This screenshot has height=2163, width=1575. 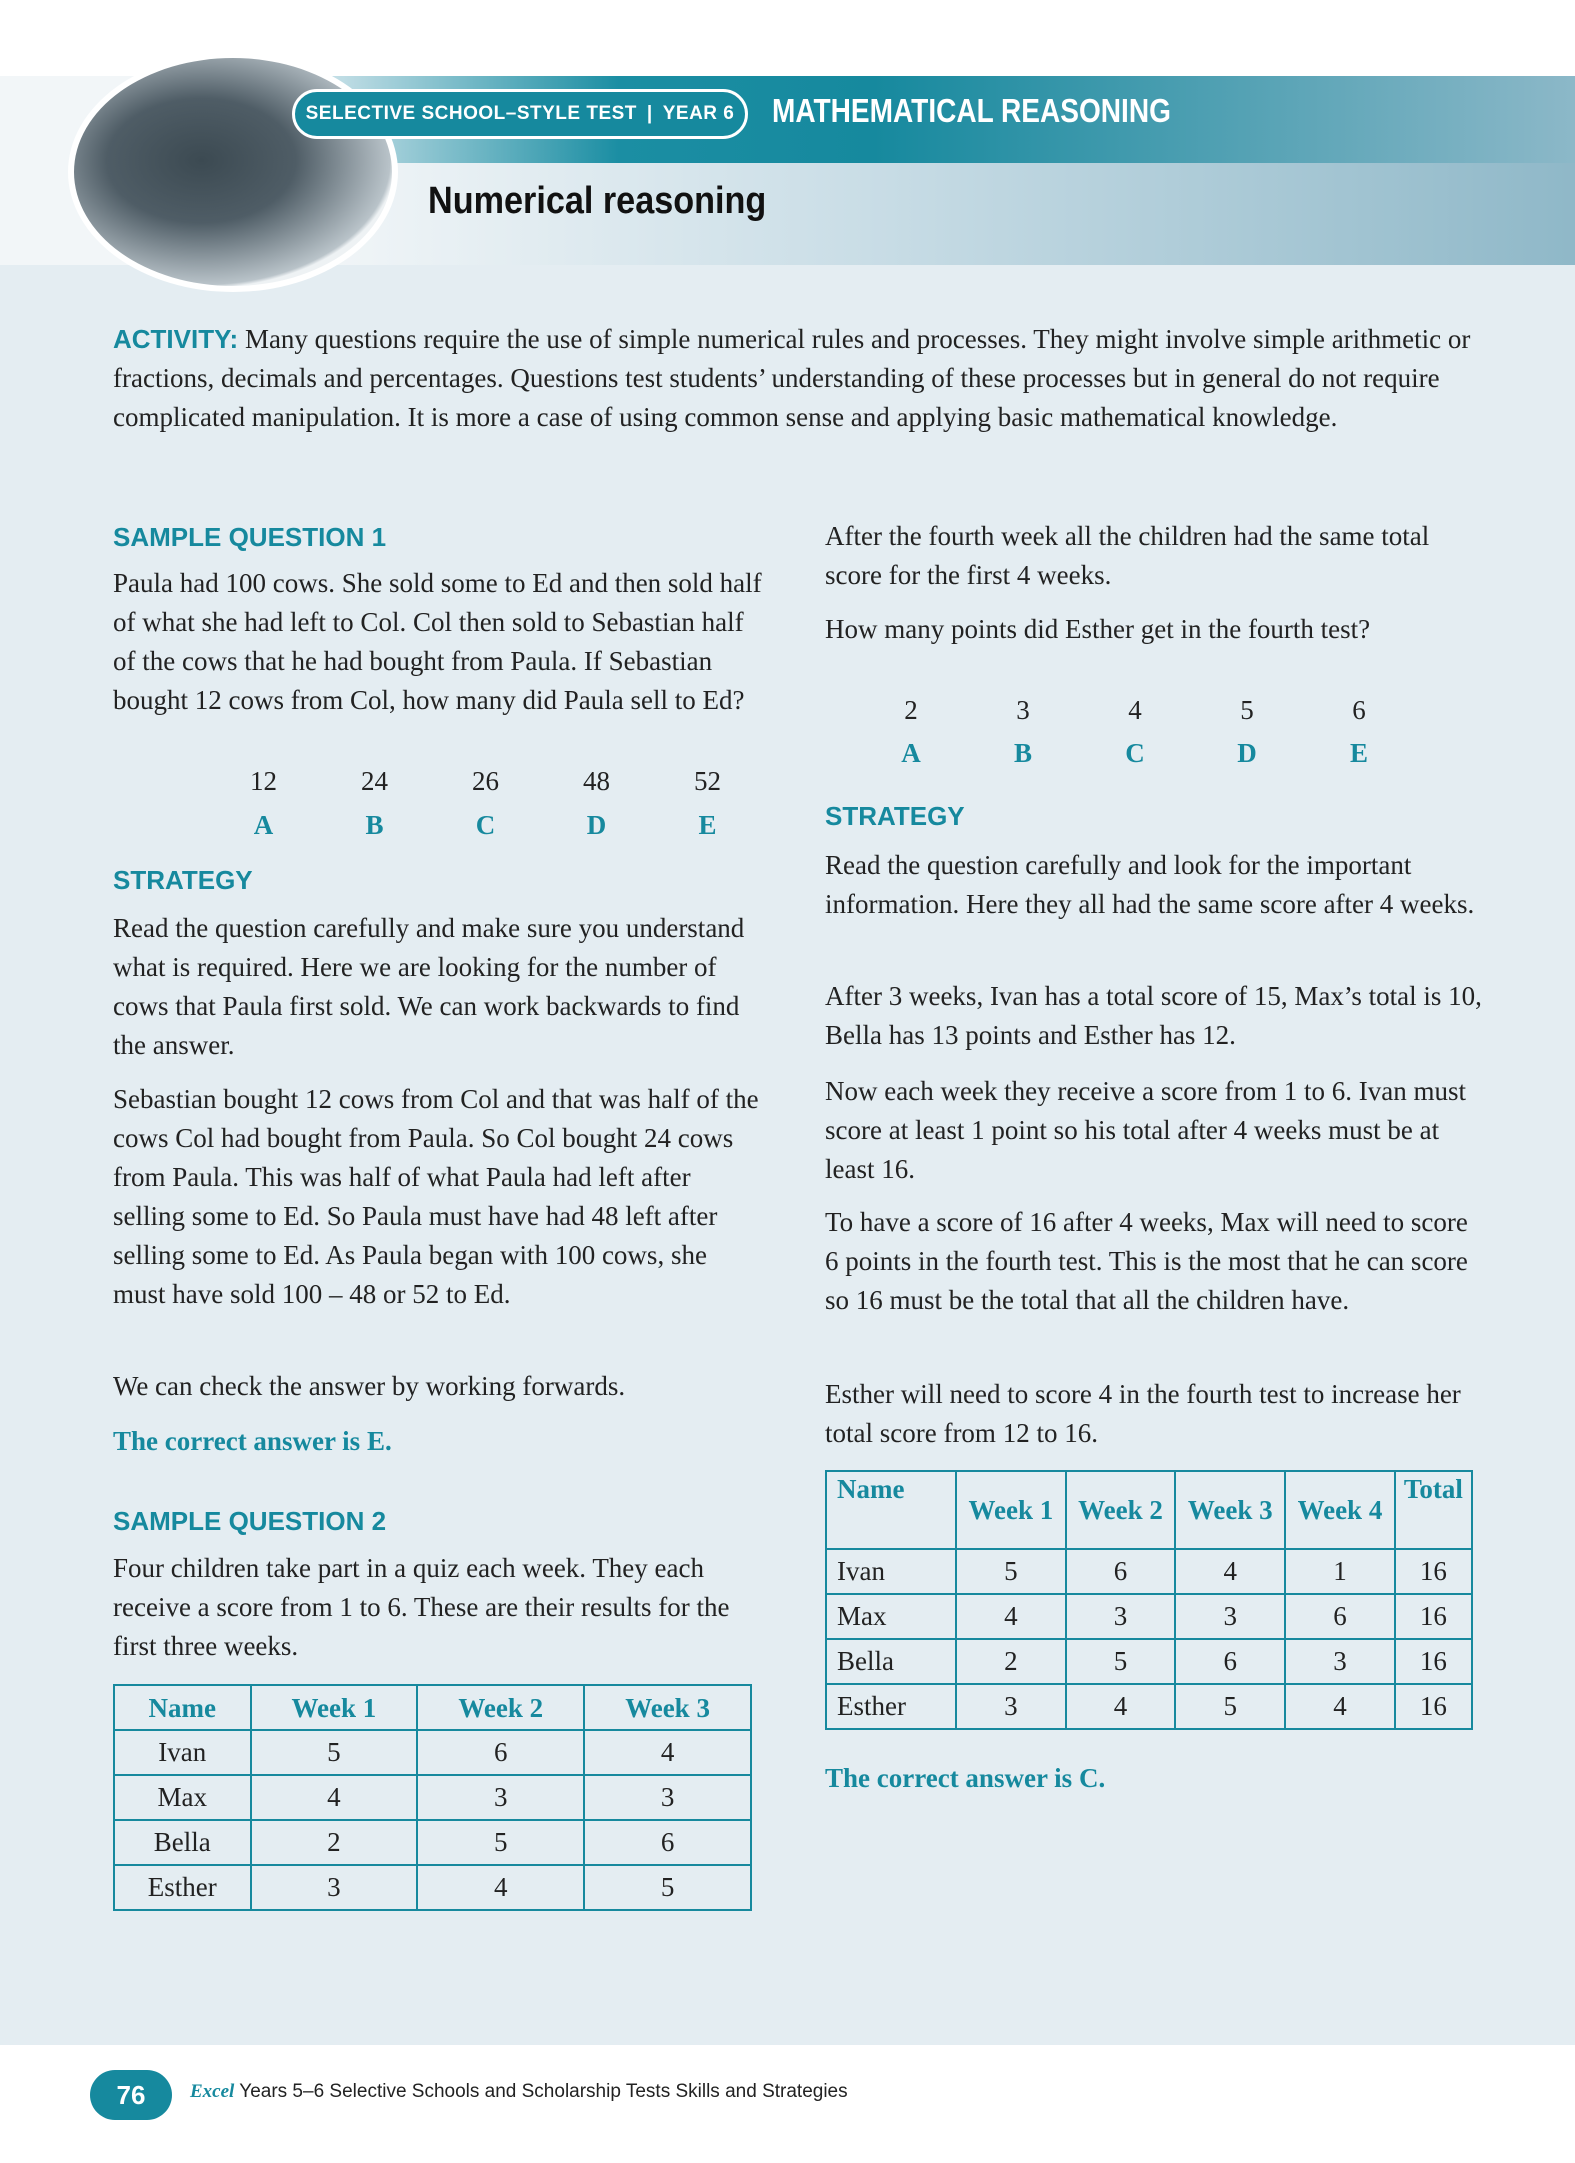 What do you see at coordinates (1023, 710) in the screenshot?
I see `option-value: 3` at bounding box center [1023, 710].